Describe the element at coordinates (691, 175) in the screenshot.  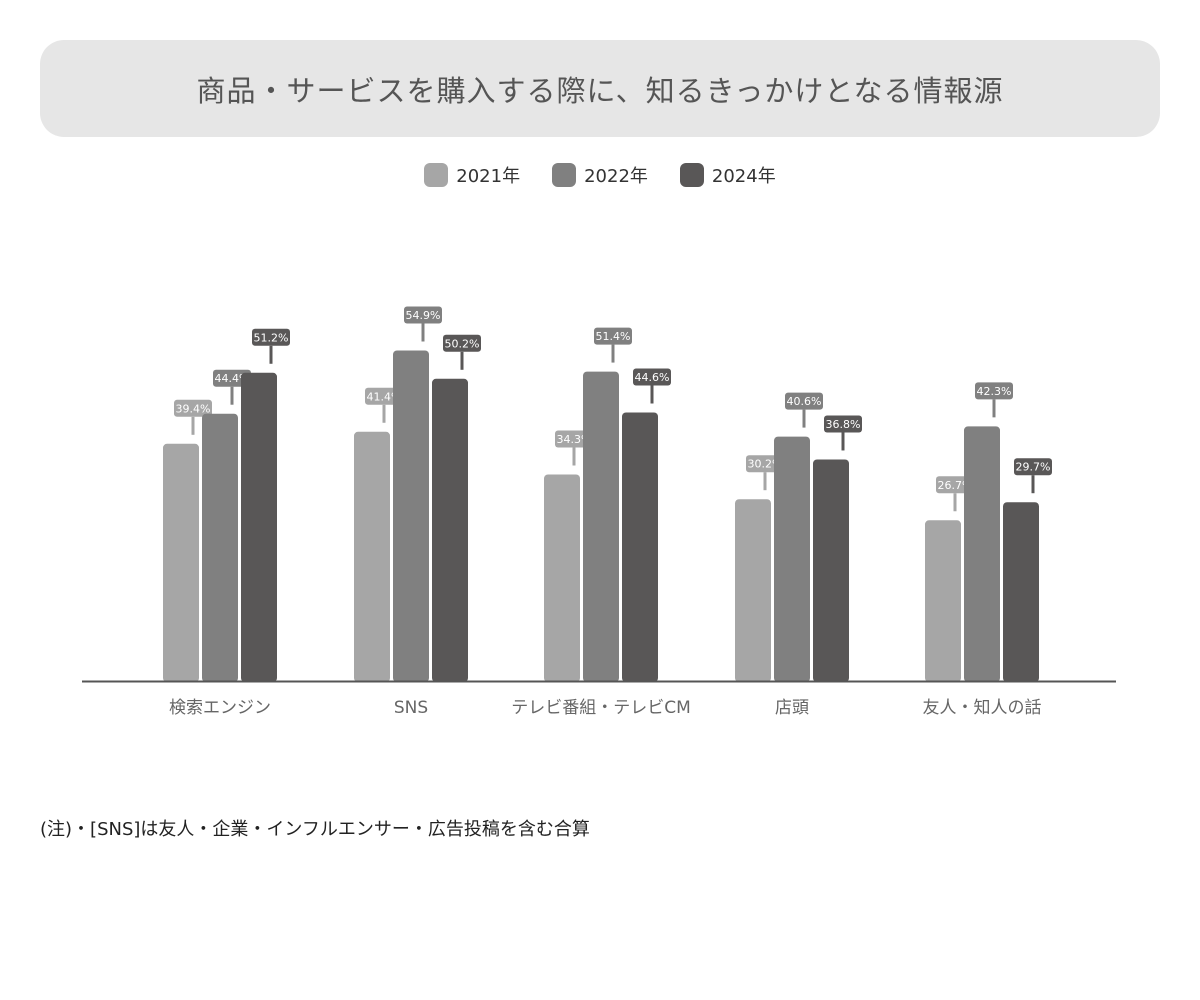
I see `legend-swatch-2024` at that location.